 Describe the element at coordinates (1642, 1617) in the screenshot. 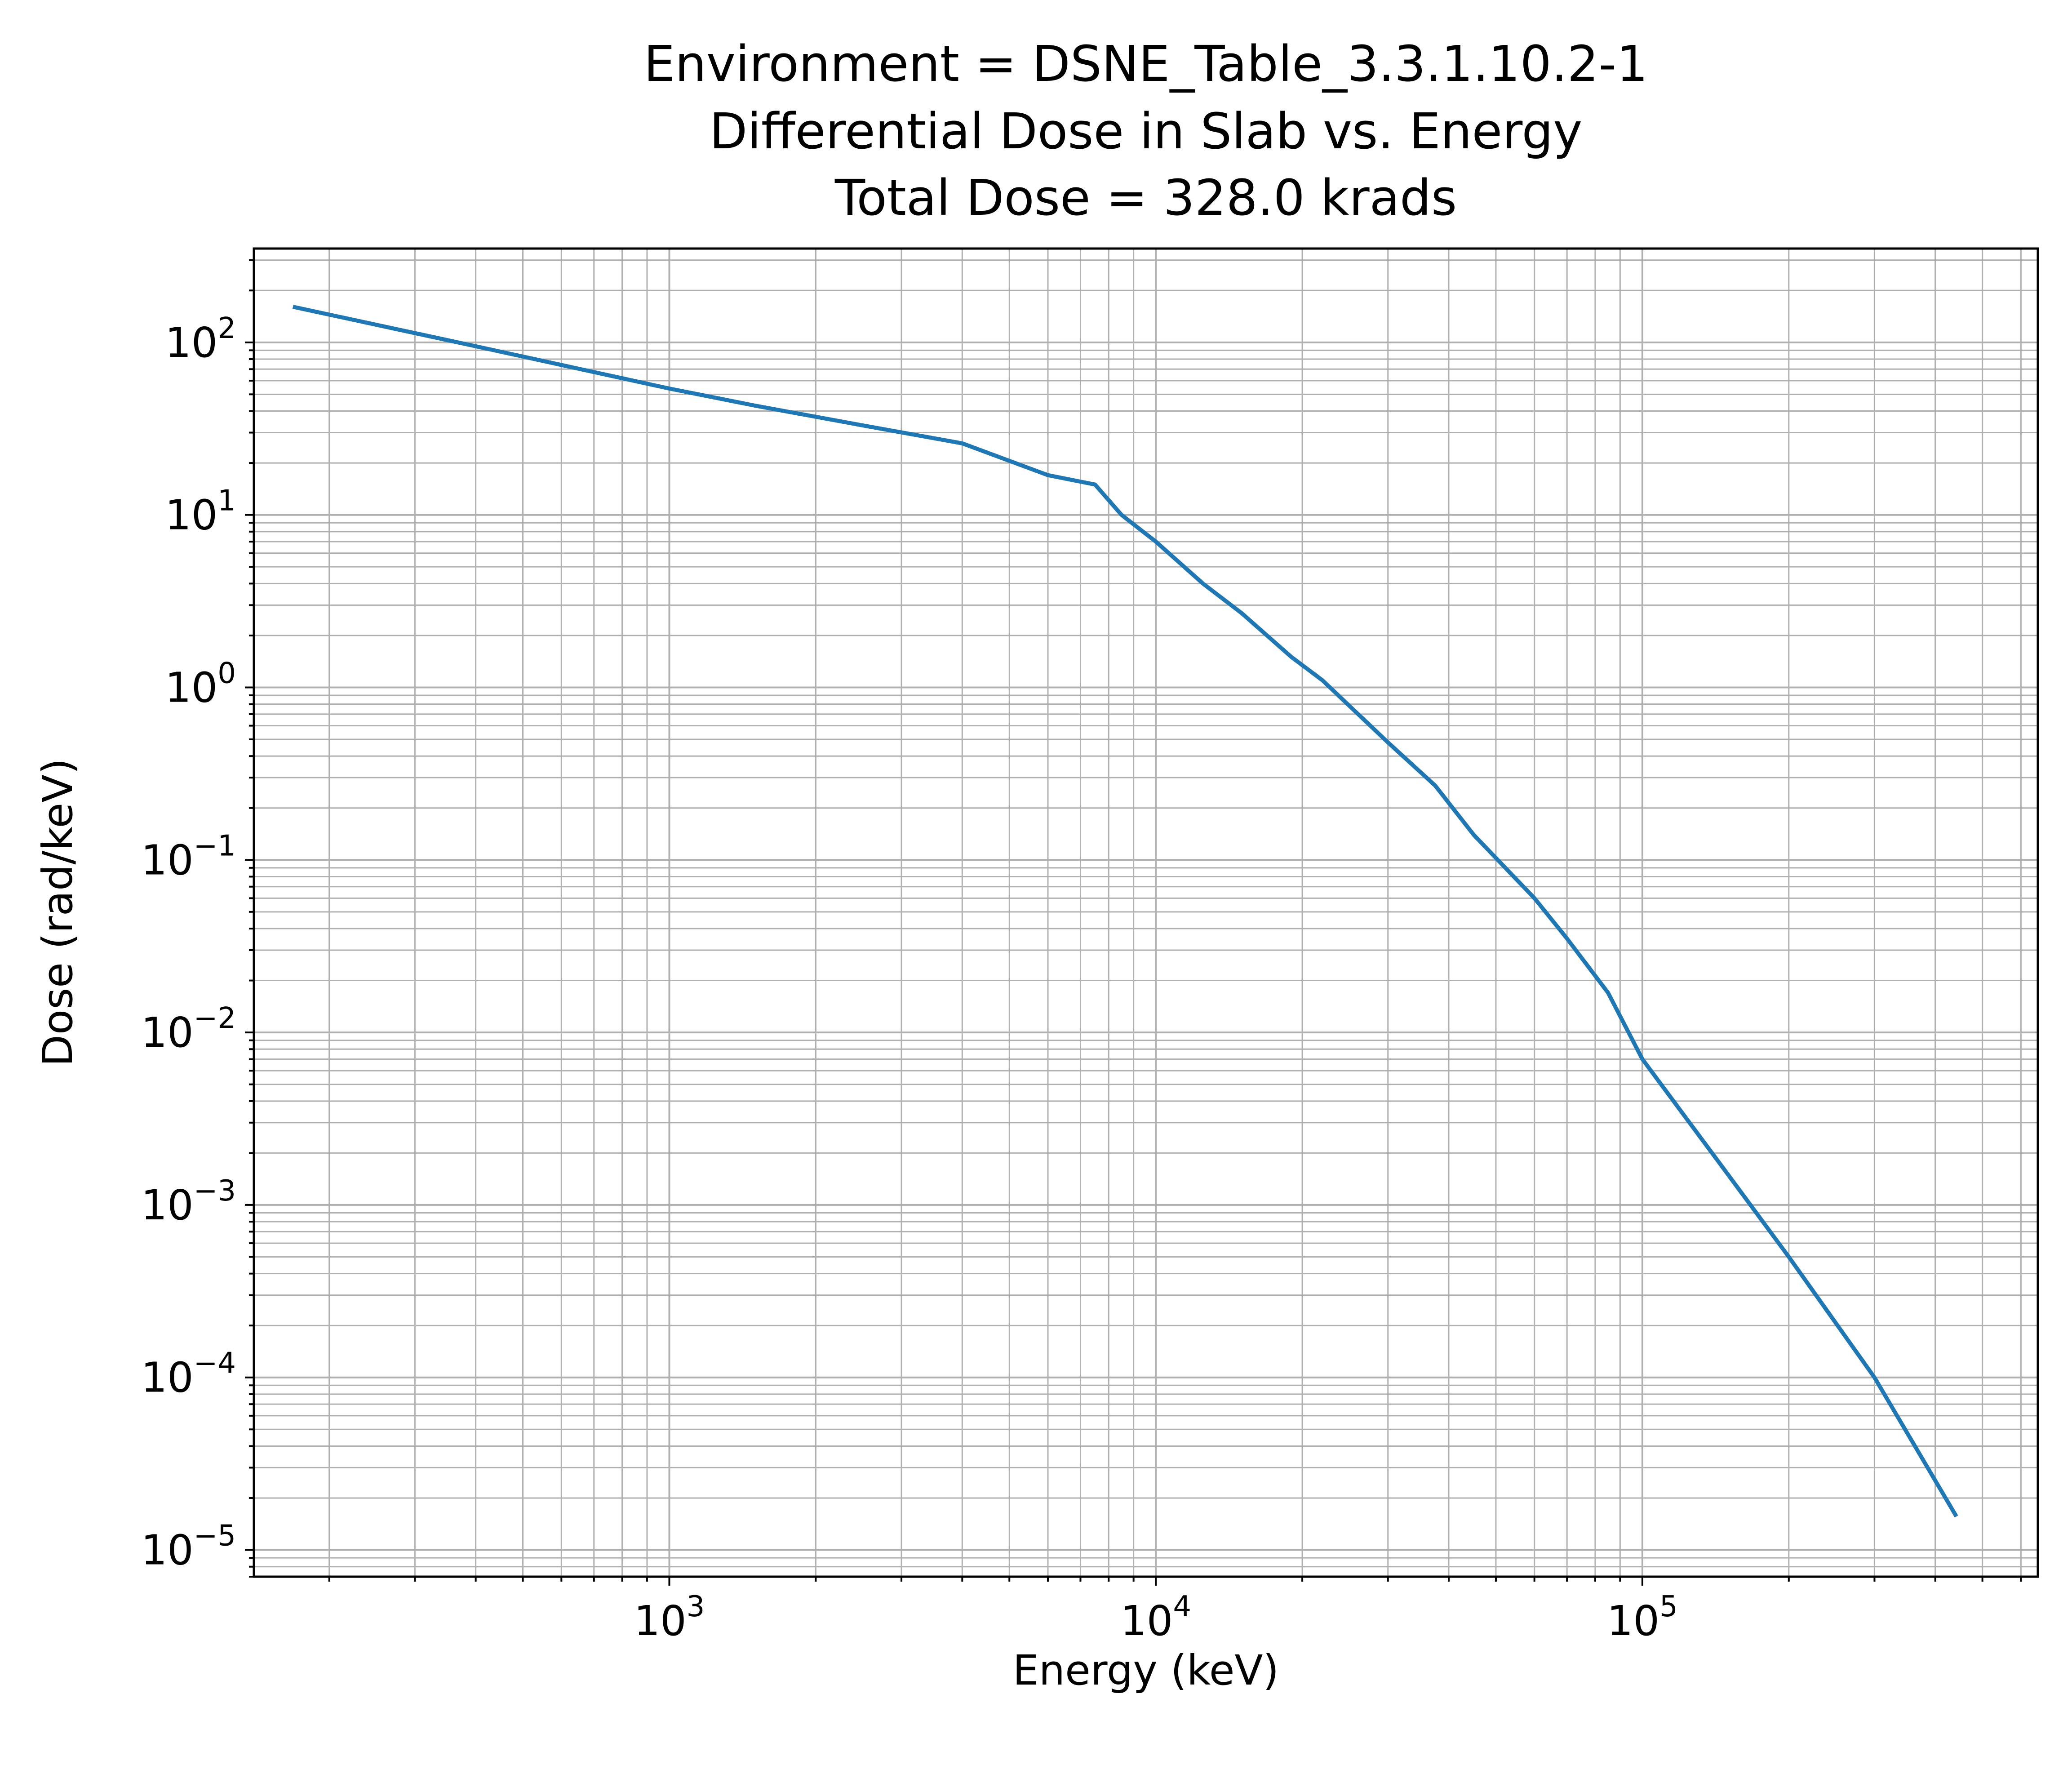

I see `x-tick-label: 10⁵` at that location.